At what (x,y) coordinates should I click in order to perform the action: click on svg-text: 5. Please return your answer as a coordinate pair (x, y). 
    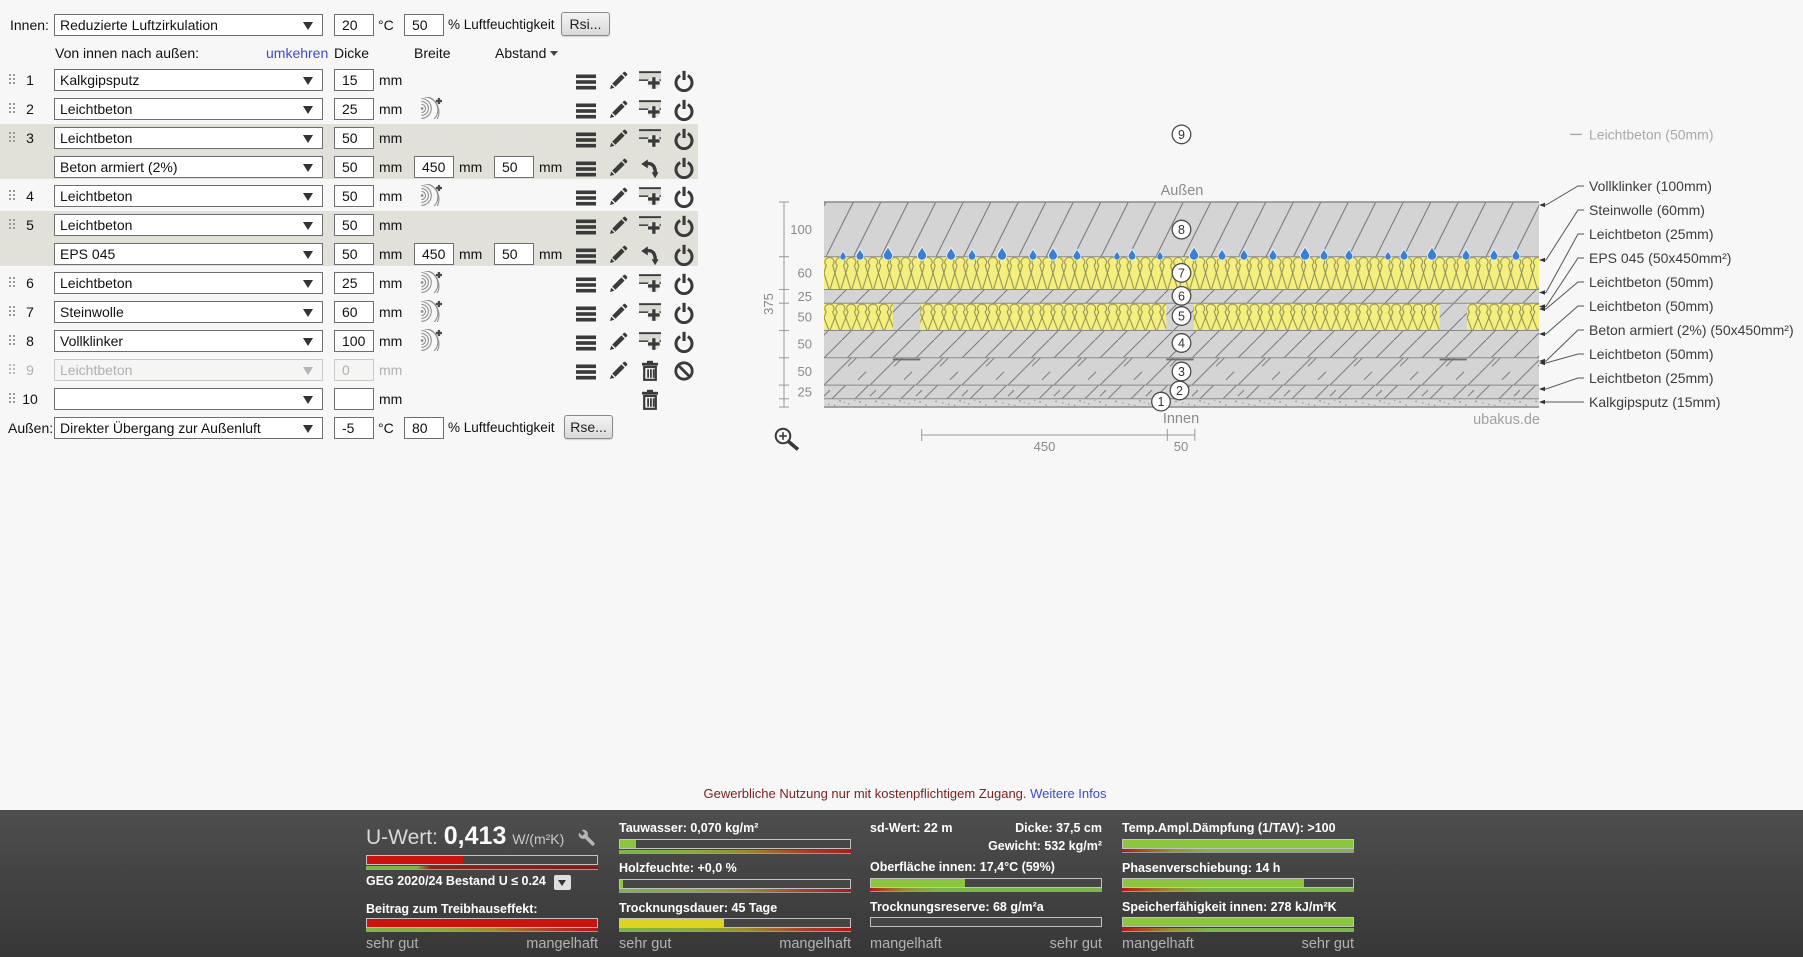
    Looking at the image, I should click on (1181, 317).